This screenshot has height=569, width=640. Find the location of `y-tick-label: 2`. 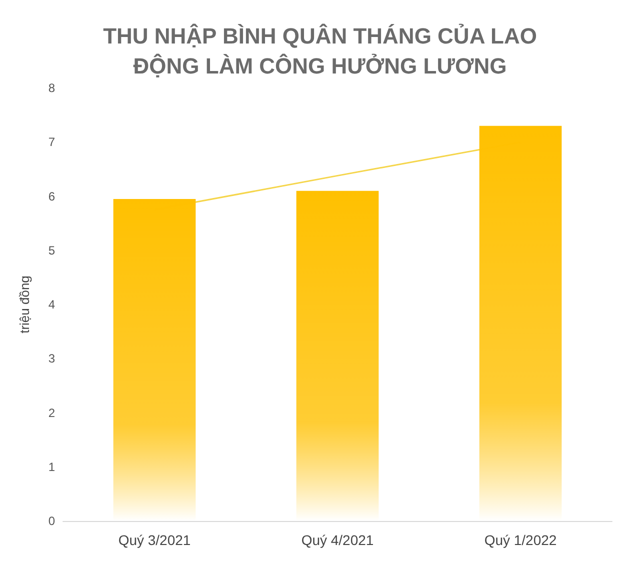

y-tick-label: 2 is located at coordinates (52, 413).